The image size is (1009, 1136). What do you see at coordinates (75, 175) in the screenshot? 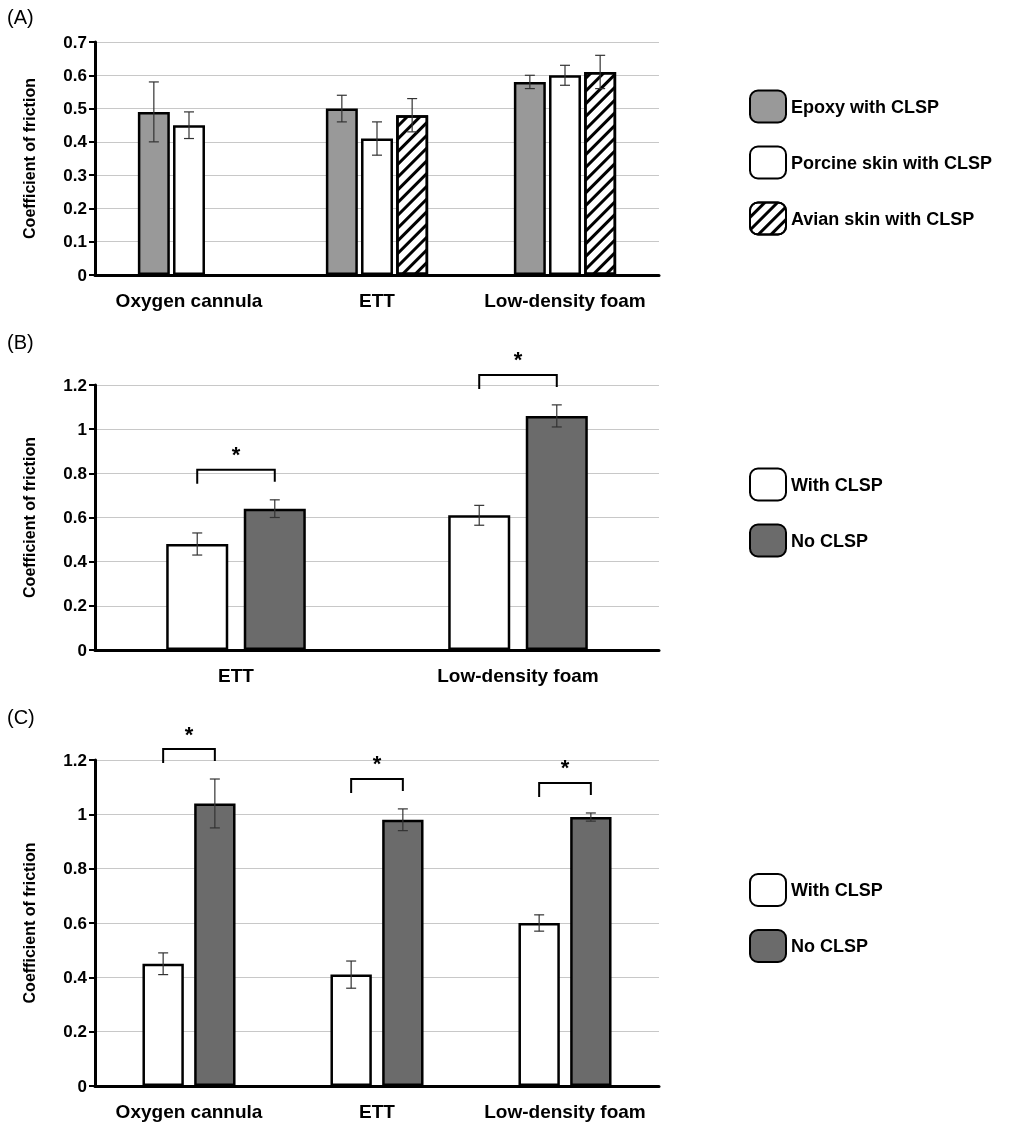
I see `y-tick-label: 0.3` at bounding box center [75, 175].